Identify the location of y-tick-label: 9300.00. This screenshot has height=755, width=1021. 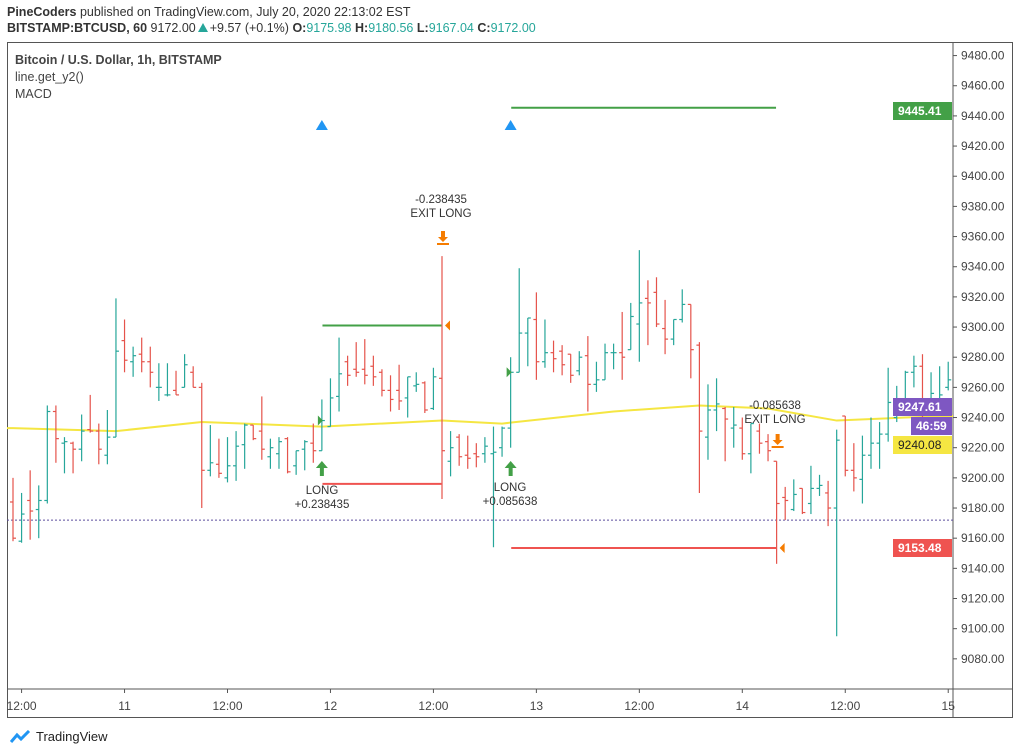
(983, 327).